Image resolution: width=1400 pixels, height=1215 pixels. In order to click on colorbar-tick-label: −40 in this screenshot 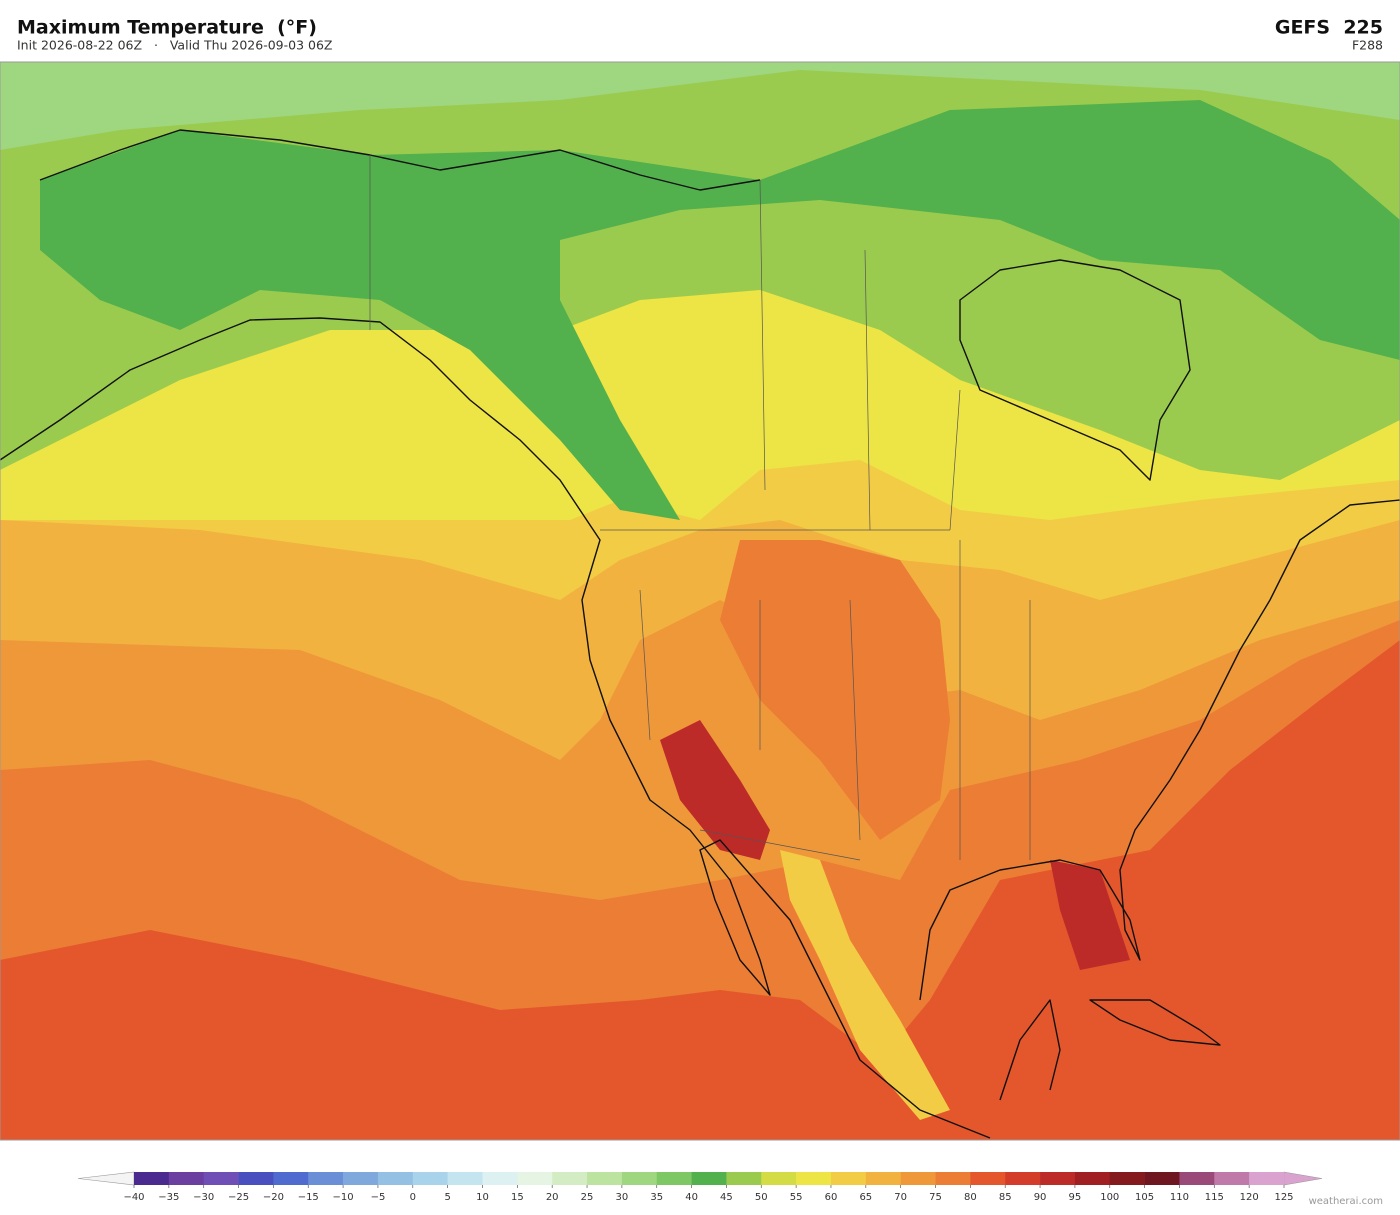, I will do `click(133, 1197)`.